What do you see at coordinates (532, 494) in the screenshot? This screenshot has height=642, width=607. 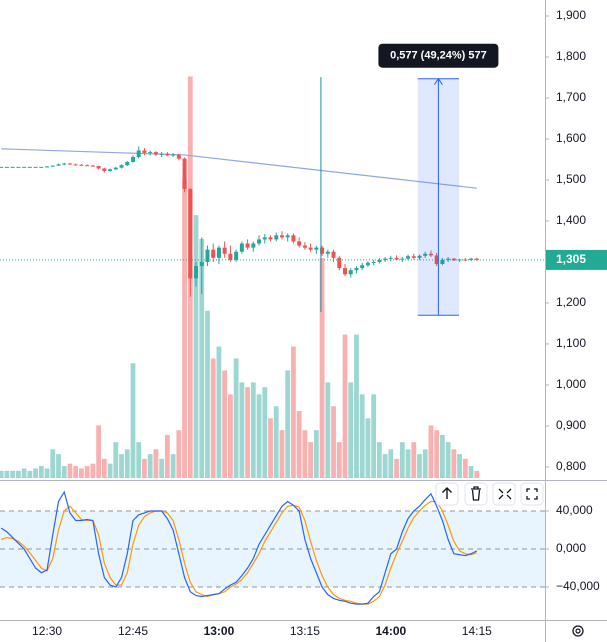 I see `maximize-button` at bounding box center [532, 494].